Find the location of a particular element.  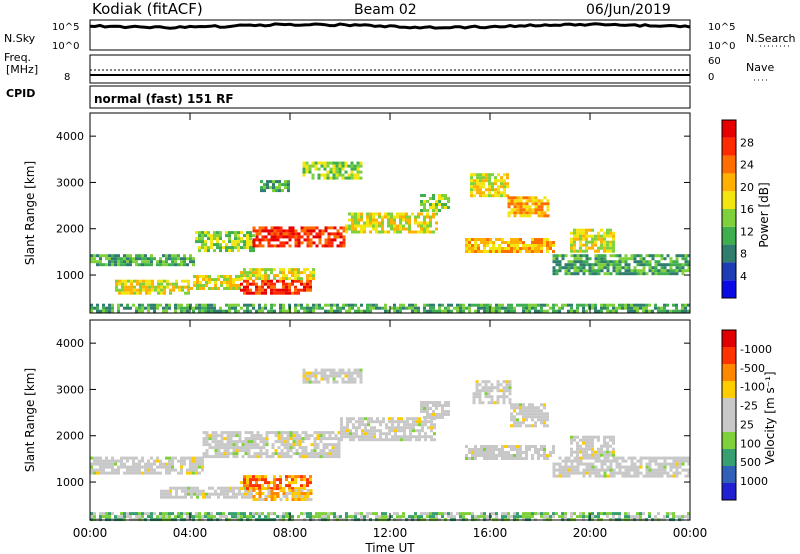

colorbar-segment is located at coordinates (729, 474).